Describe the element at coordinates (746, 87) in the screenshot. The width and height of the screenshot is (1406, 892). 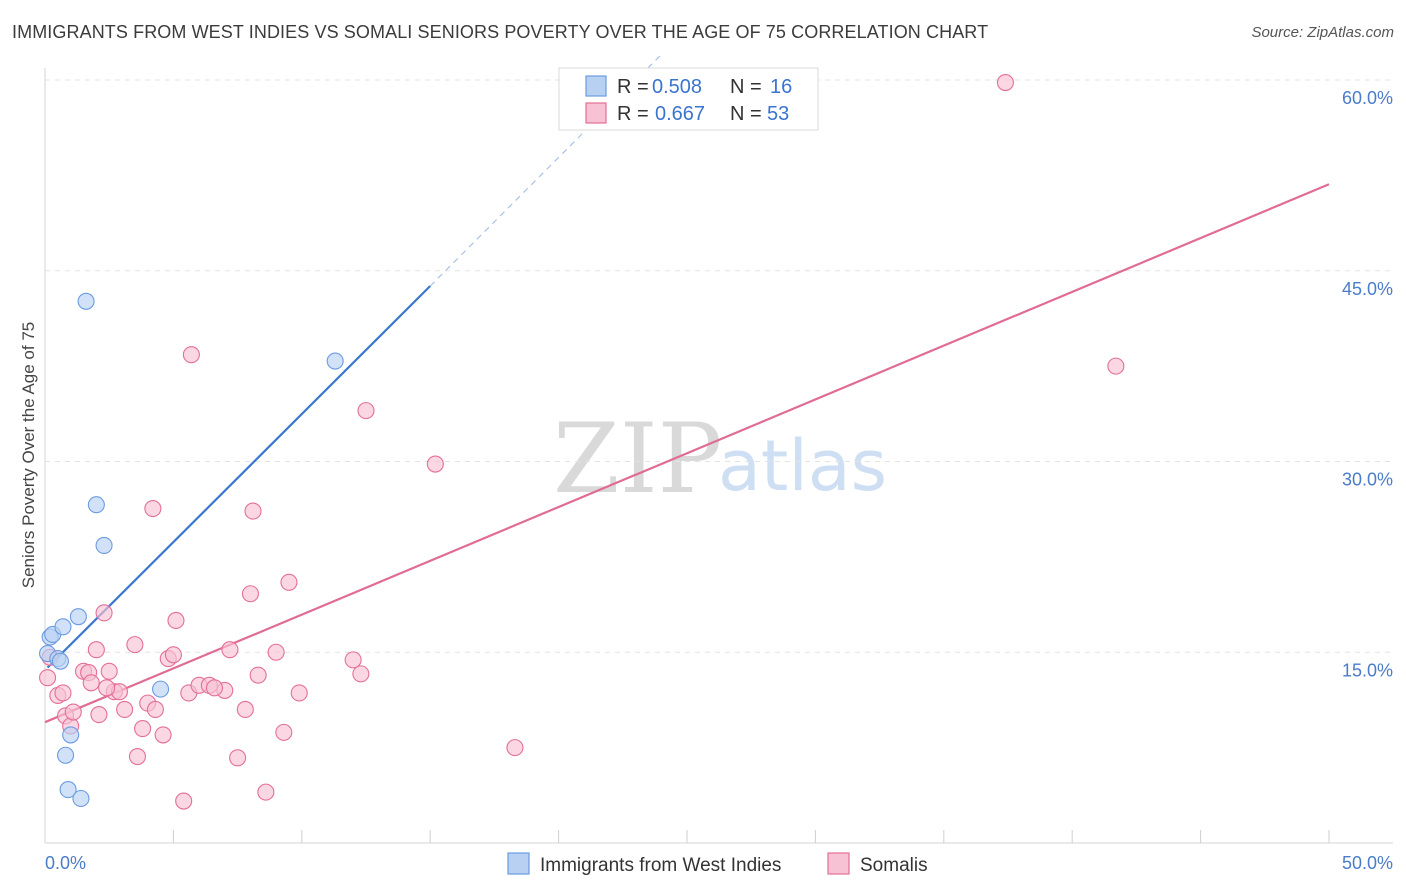
I see `legend-n-label-west-indies: N =` at that location.